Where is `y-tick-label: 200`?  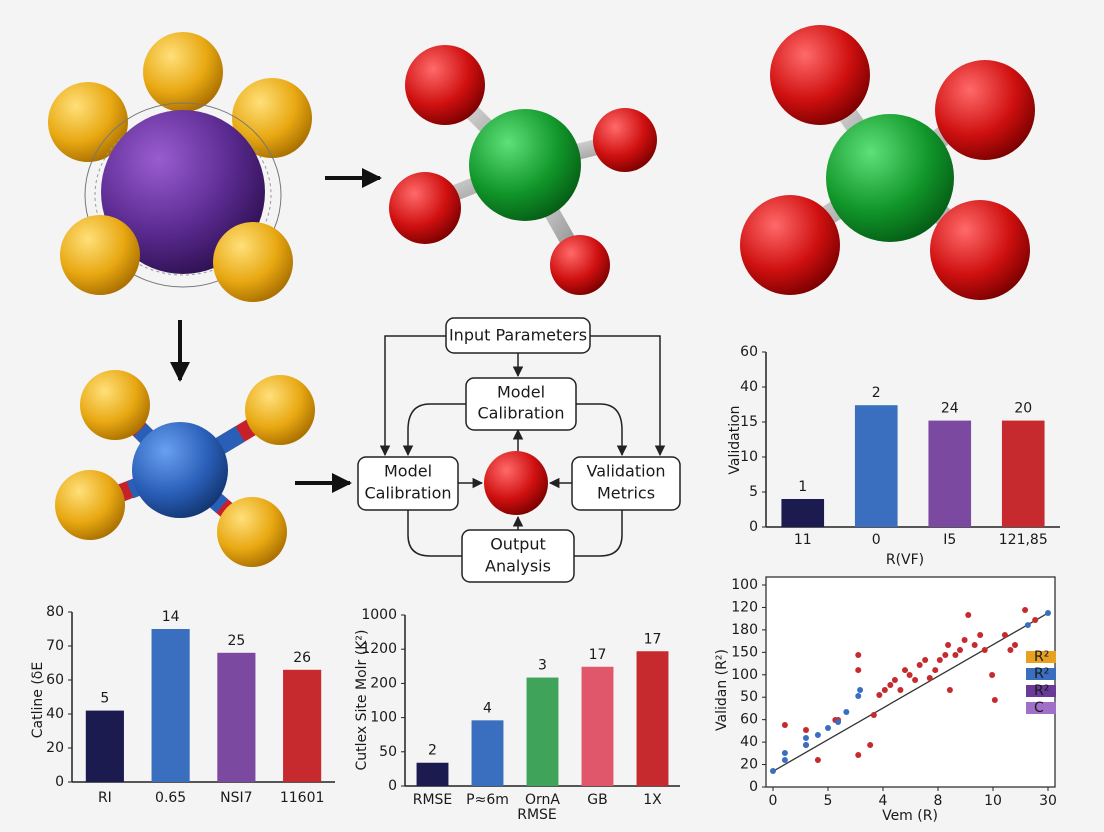
y-tick-label: 200 is located at coordinates (383, 683).